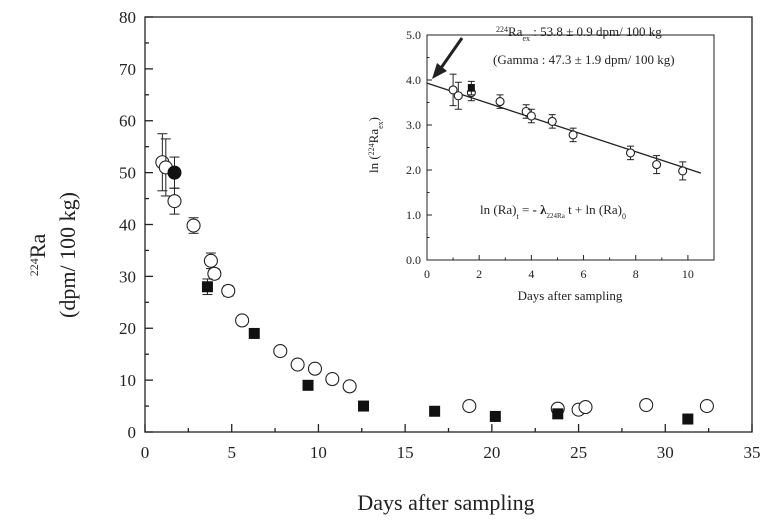 Image resolution: width=766 pixels, height=529 pixels. What do you see at coordinates (688, 274) in the screenshot?
I see `inset-x-tick-label: 10` at bounding box center [688, 274].